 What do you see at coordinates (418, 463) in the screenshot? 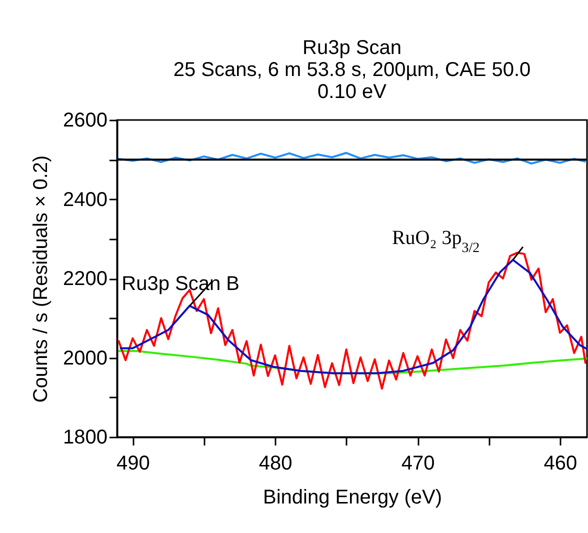
I see `x-tick-label: 470` at bounding box center [418, 463].